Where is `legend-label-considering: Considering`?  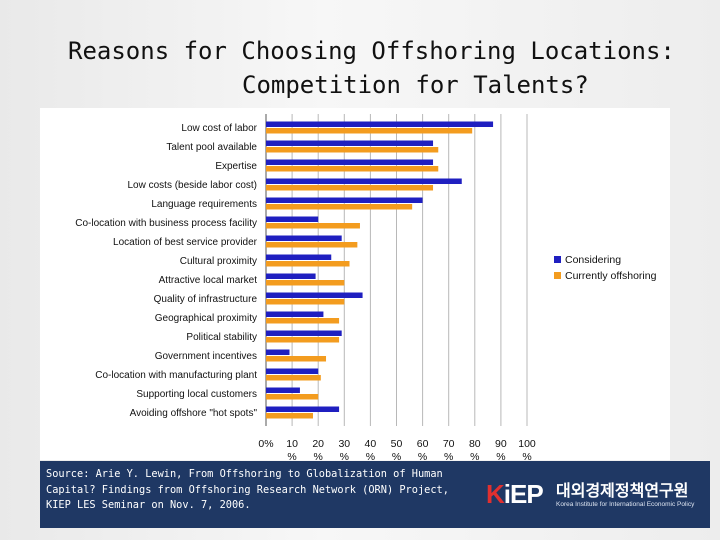 legend-label-considering: Considering is located at coordinates (593, 260).